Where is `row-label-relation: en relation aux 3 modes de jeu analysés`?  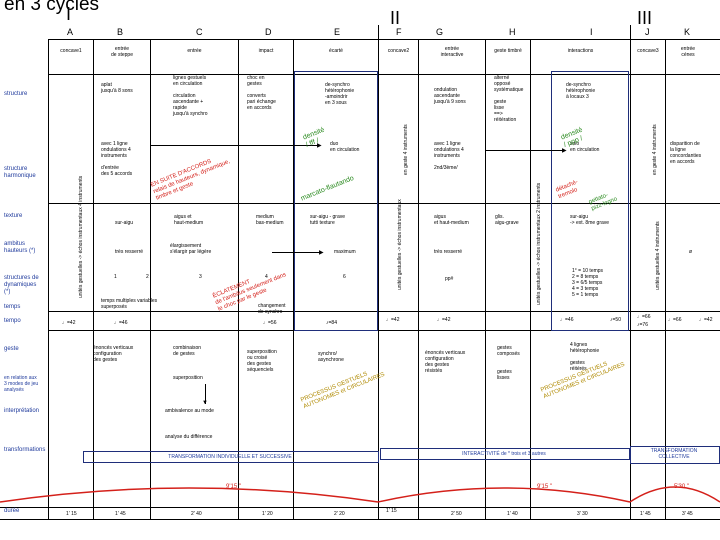
row-label-relation: en relation aux 3 modes de jeu analysés is located at coordinates (21, 384).